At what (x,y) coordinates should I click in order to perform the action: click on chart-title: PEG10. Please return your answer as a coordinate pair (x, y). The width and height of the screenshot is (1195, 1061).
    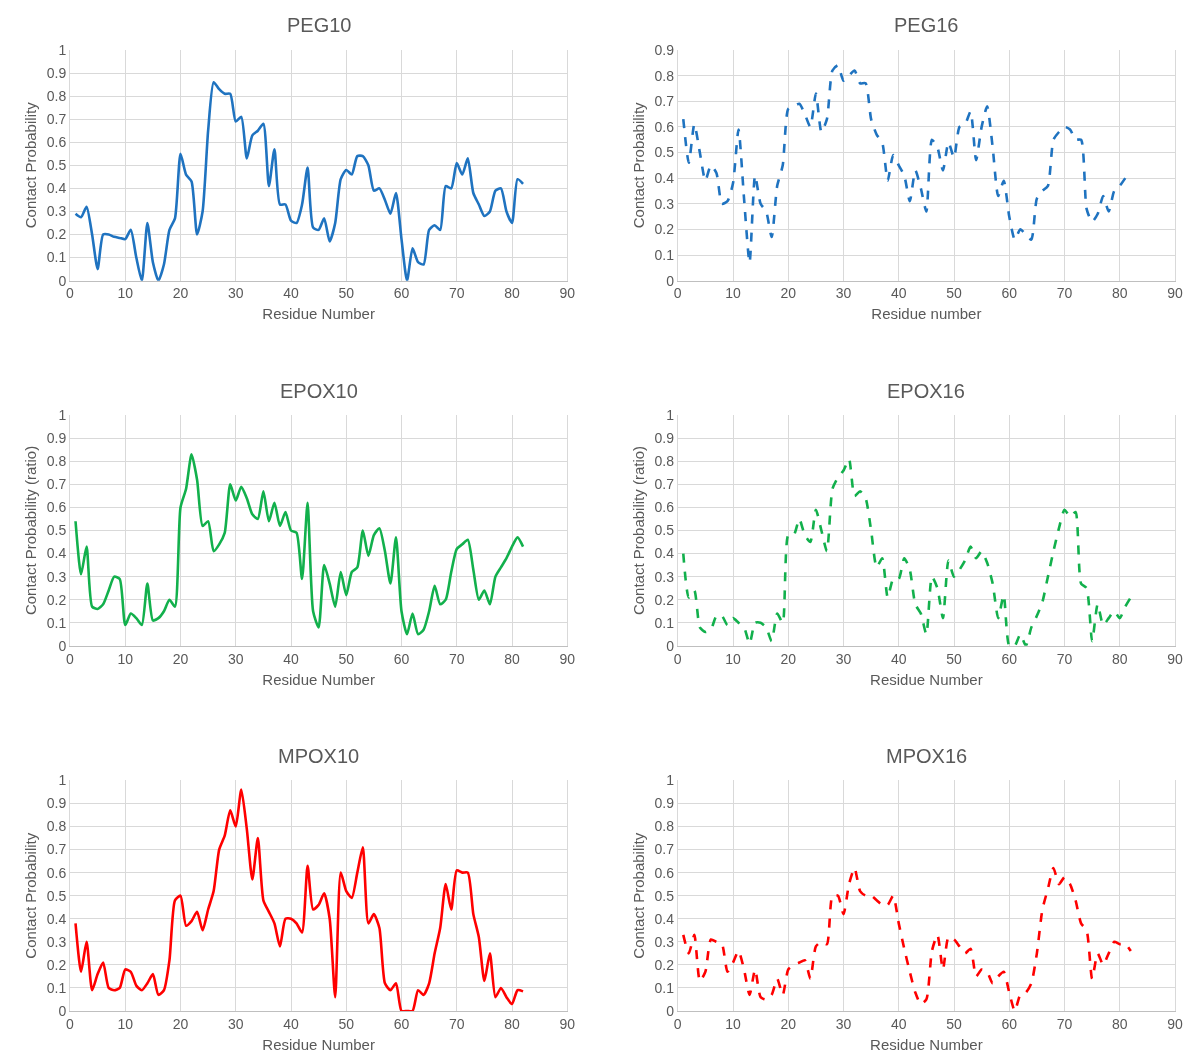
    Looking at the image, I should click on (319, 25).